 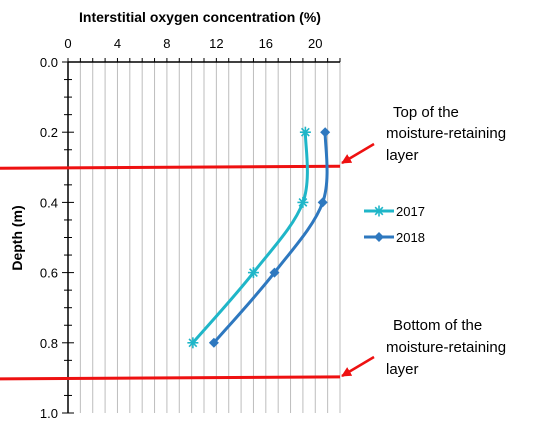 What do you see at coordinates (410, 211) in the screenshot?
I see `legend-label-2017: 2017` at bounding box center [410, 211].